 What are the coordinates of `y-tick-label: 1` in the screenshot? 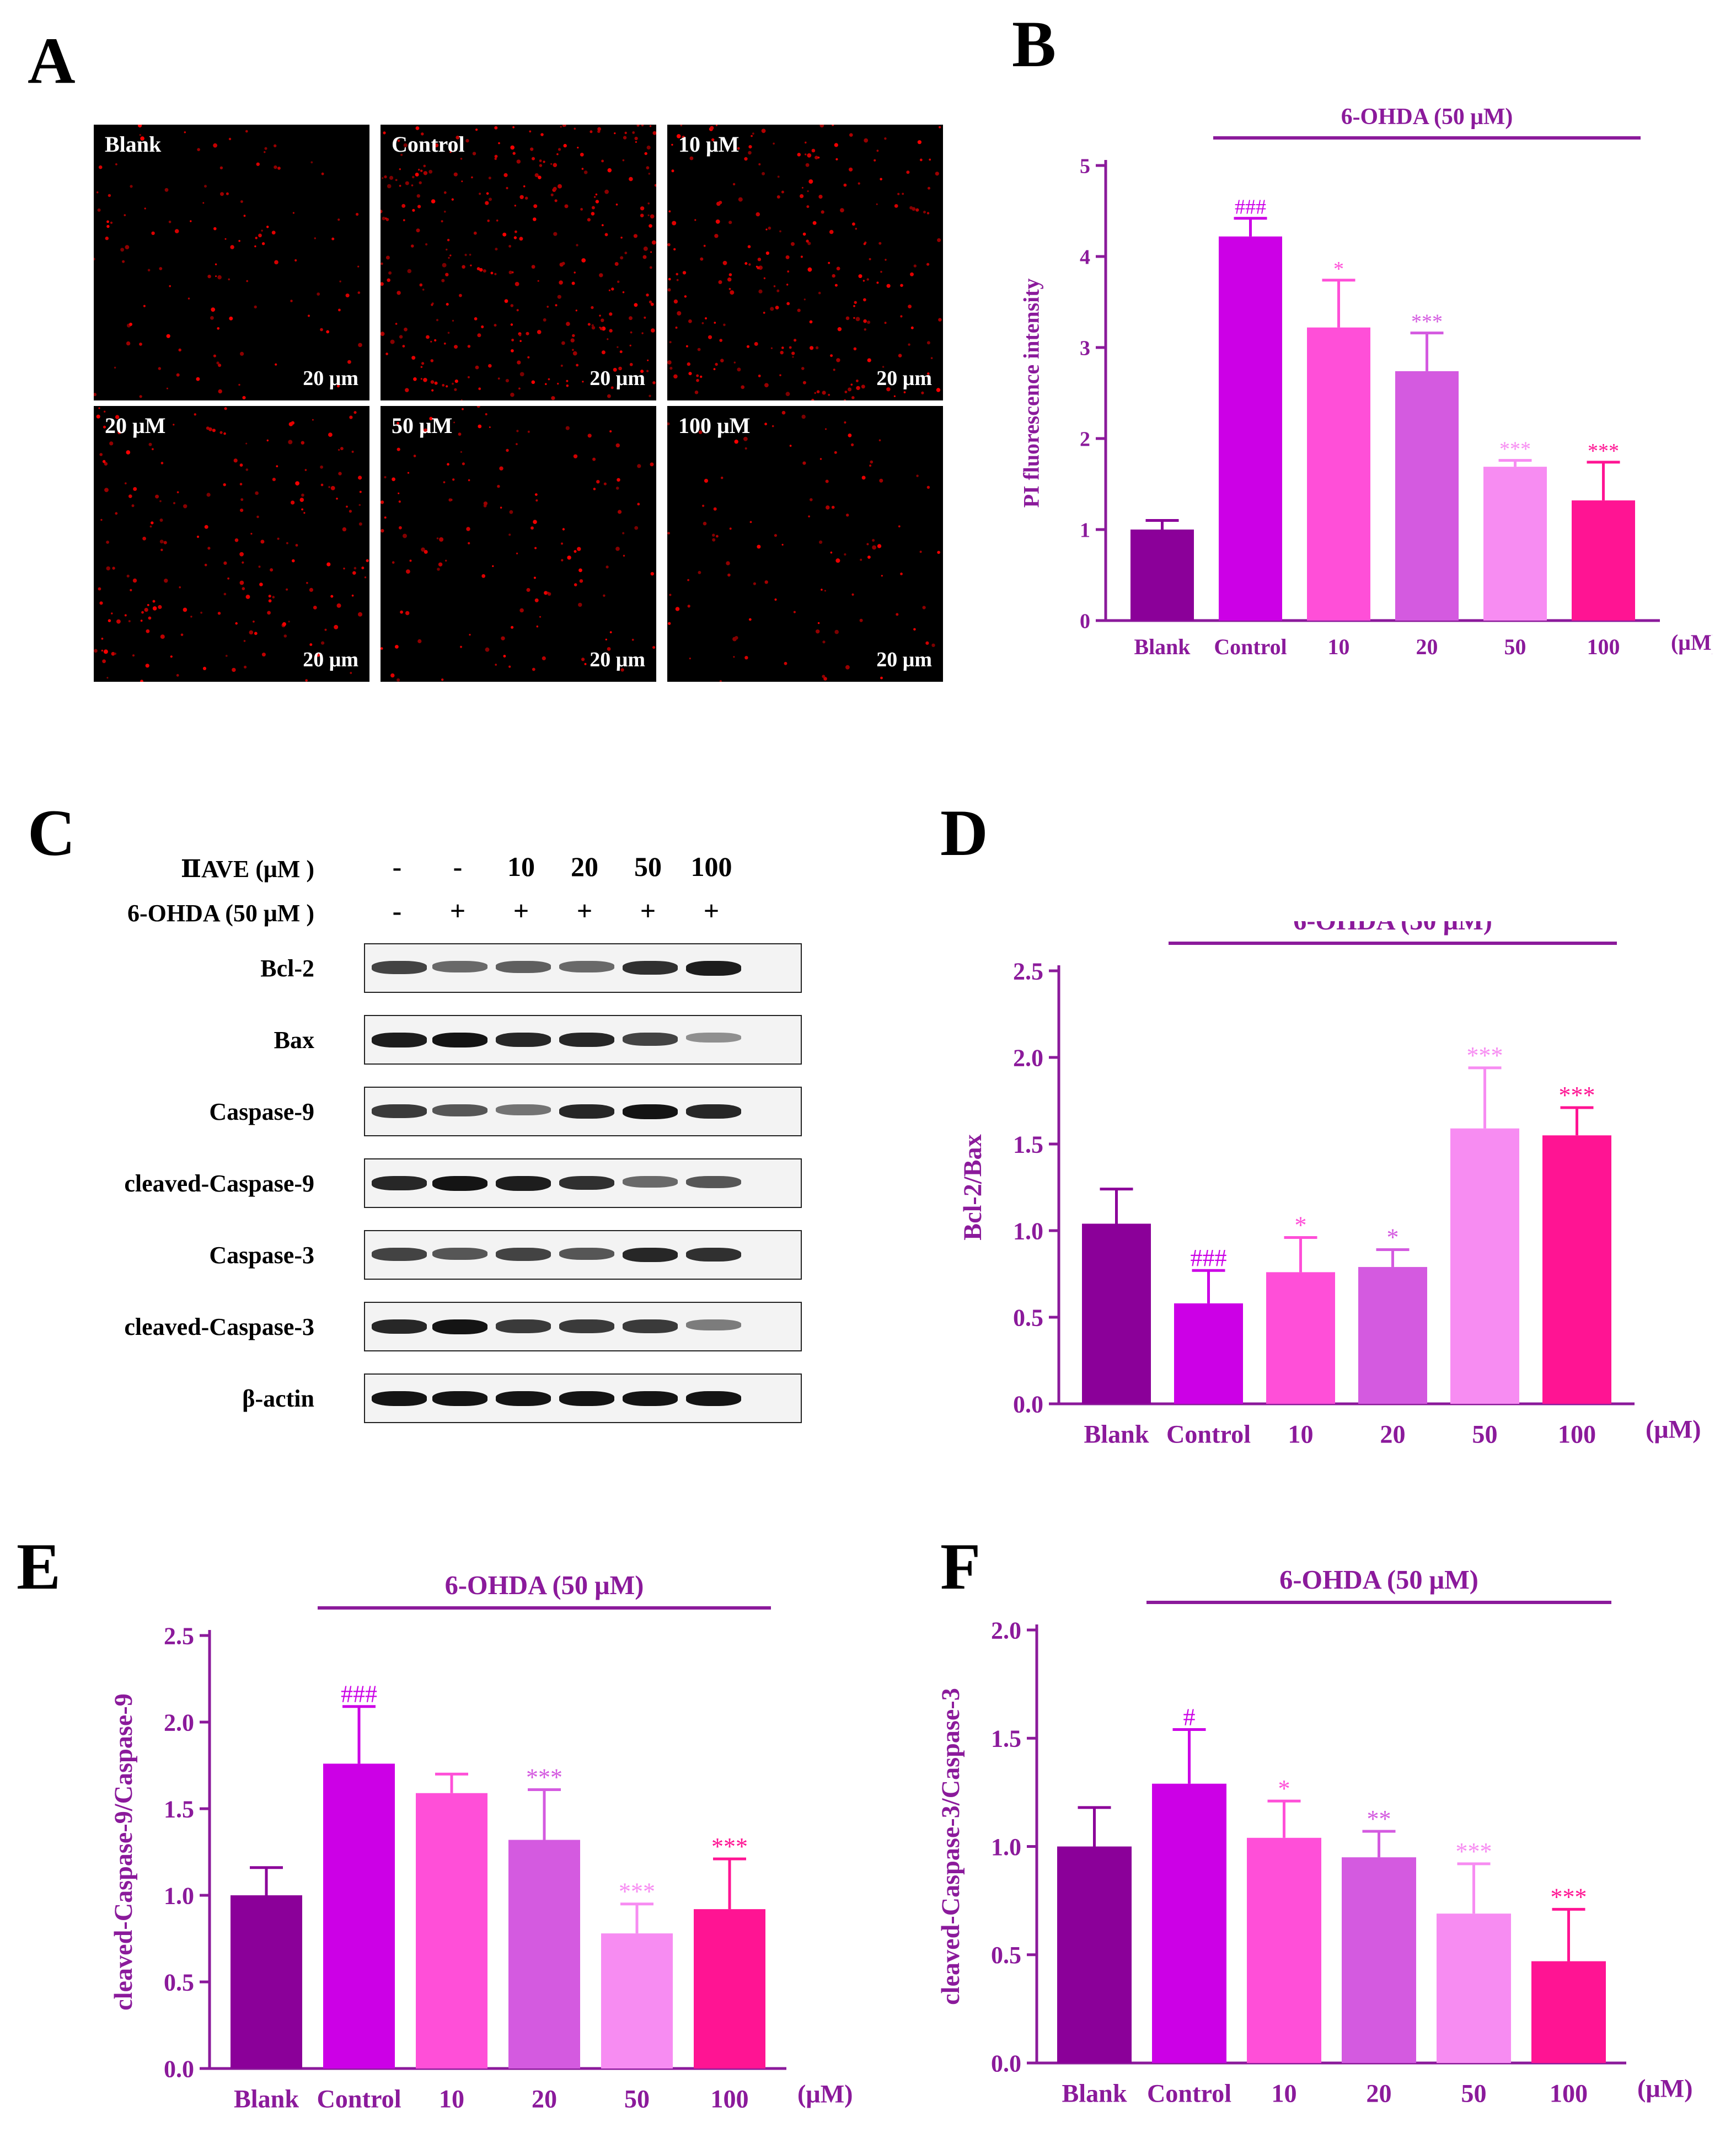 It's located at (1085, 531).